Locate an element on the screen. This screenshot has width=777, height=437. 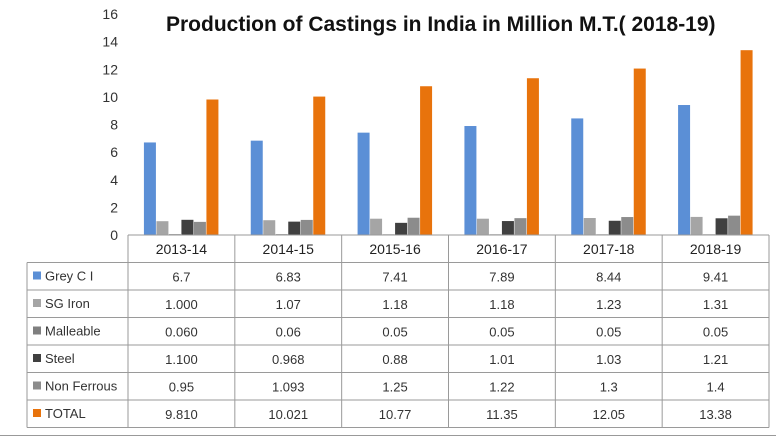
data-cell: 6.7 is located at coordinates (181, 277).